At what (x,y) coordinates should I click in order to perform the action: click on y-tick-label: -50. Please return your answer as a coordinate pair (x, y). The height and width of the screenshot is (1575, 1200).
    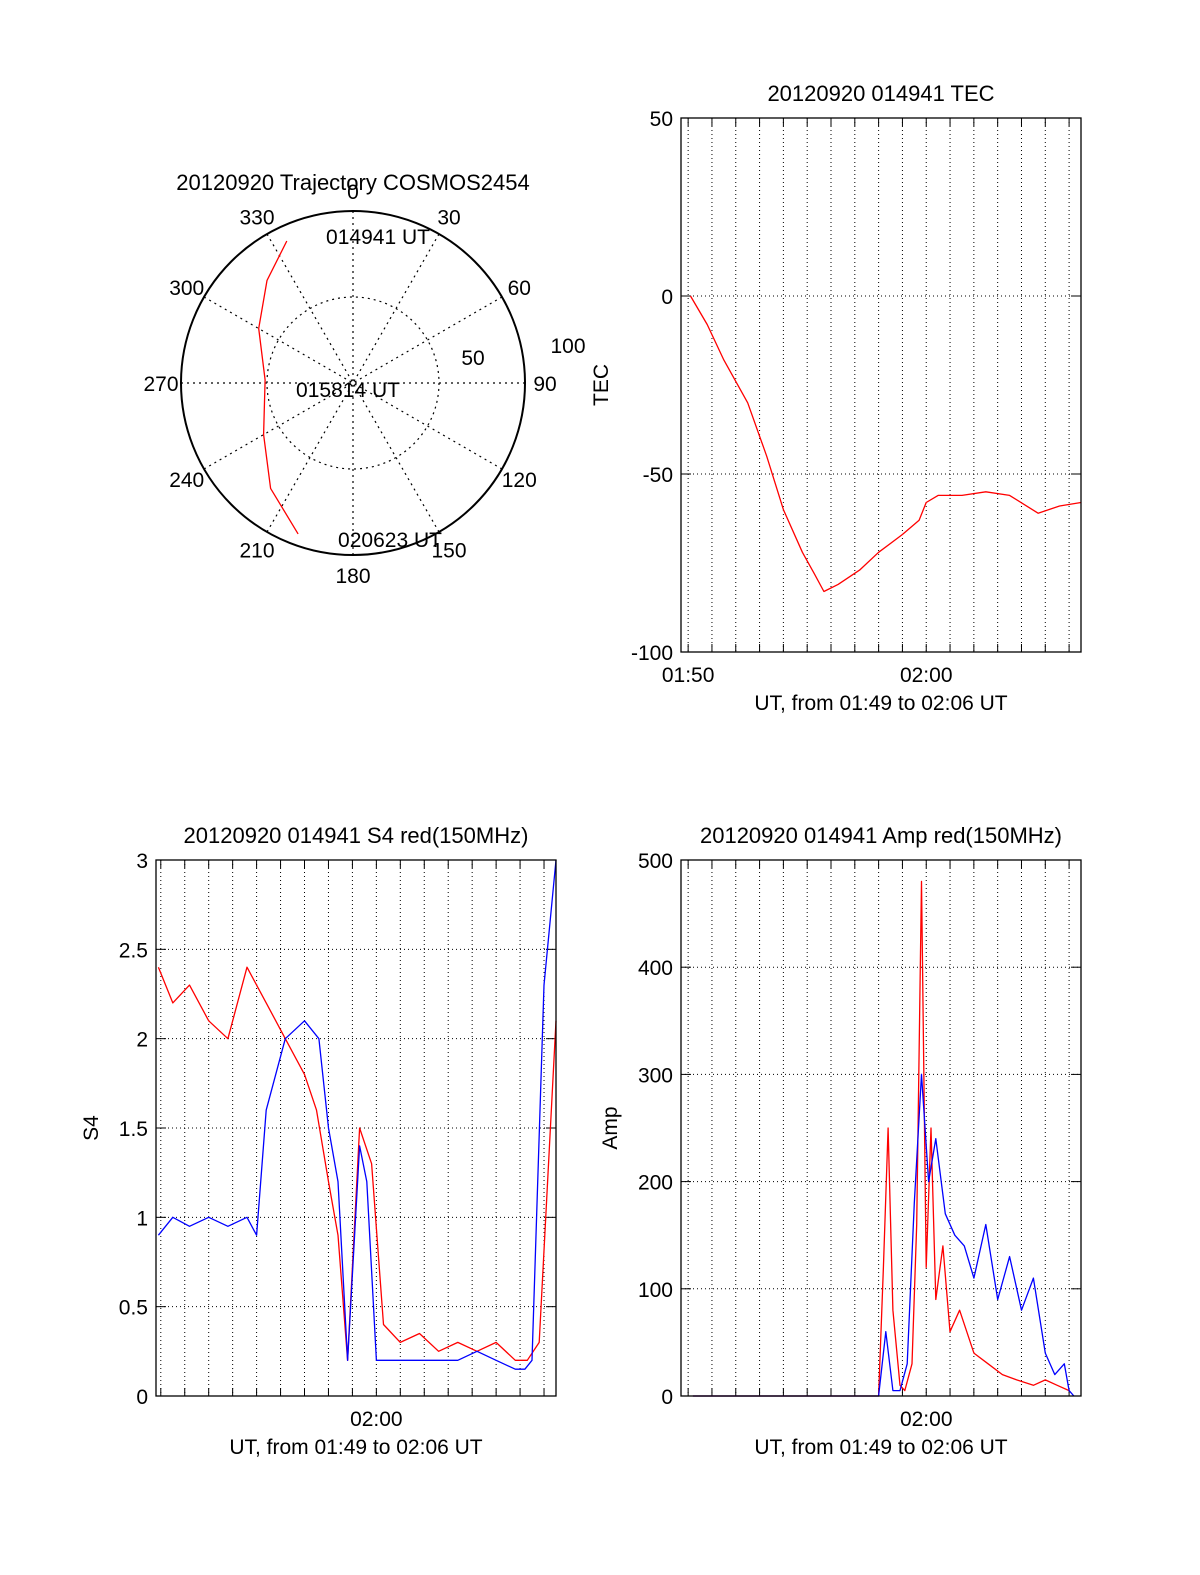
    Looking at the image, I should click on (658, 475).